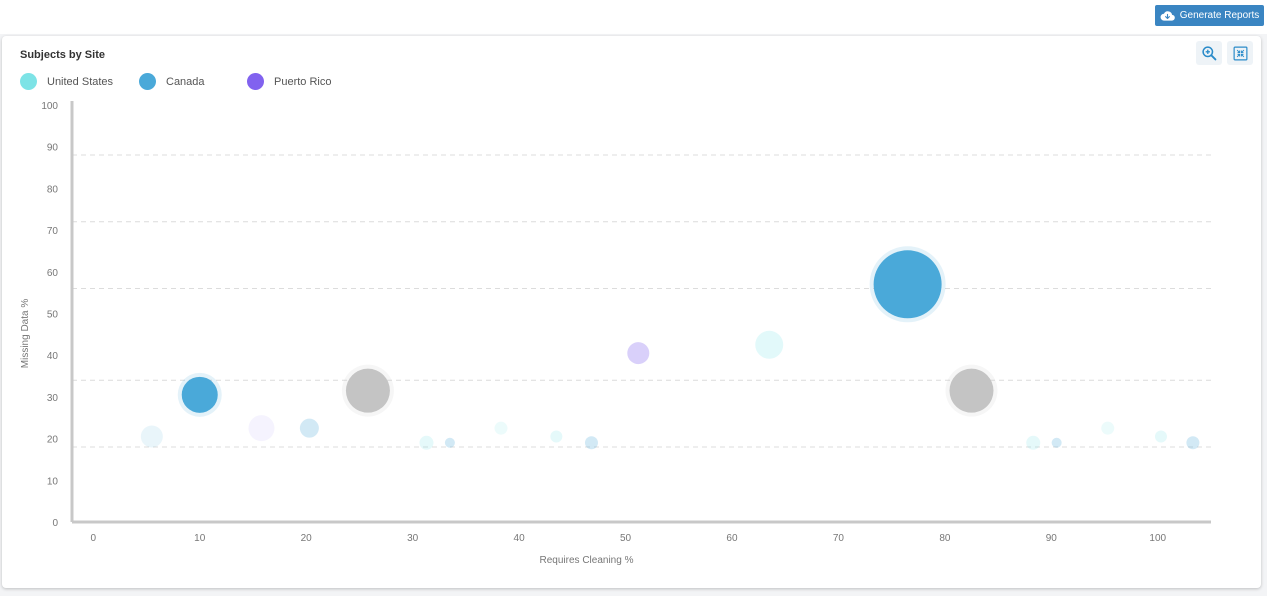 The height and width of the screenshot is (596, 1267). What do you see at coordinates (587, 560) in the screenshot?
I see `x-axis-label: Requires Cleaning %` at bounding box center [587, 560].